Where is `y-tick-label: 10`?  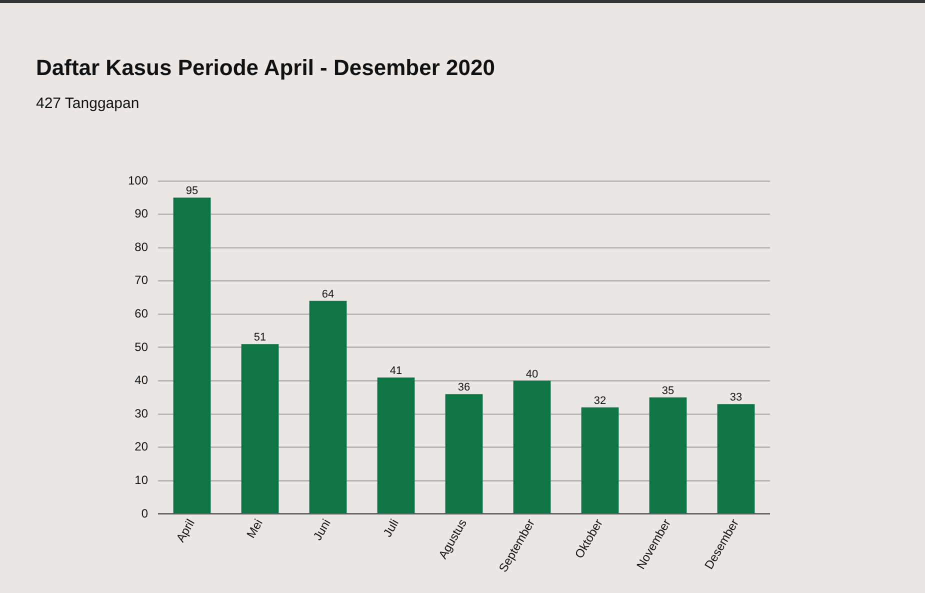 y-tick-label: 10 is located at coordinates (141, 479).